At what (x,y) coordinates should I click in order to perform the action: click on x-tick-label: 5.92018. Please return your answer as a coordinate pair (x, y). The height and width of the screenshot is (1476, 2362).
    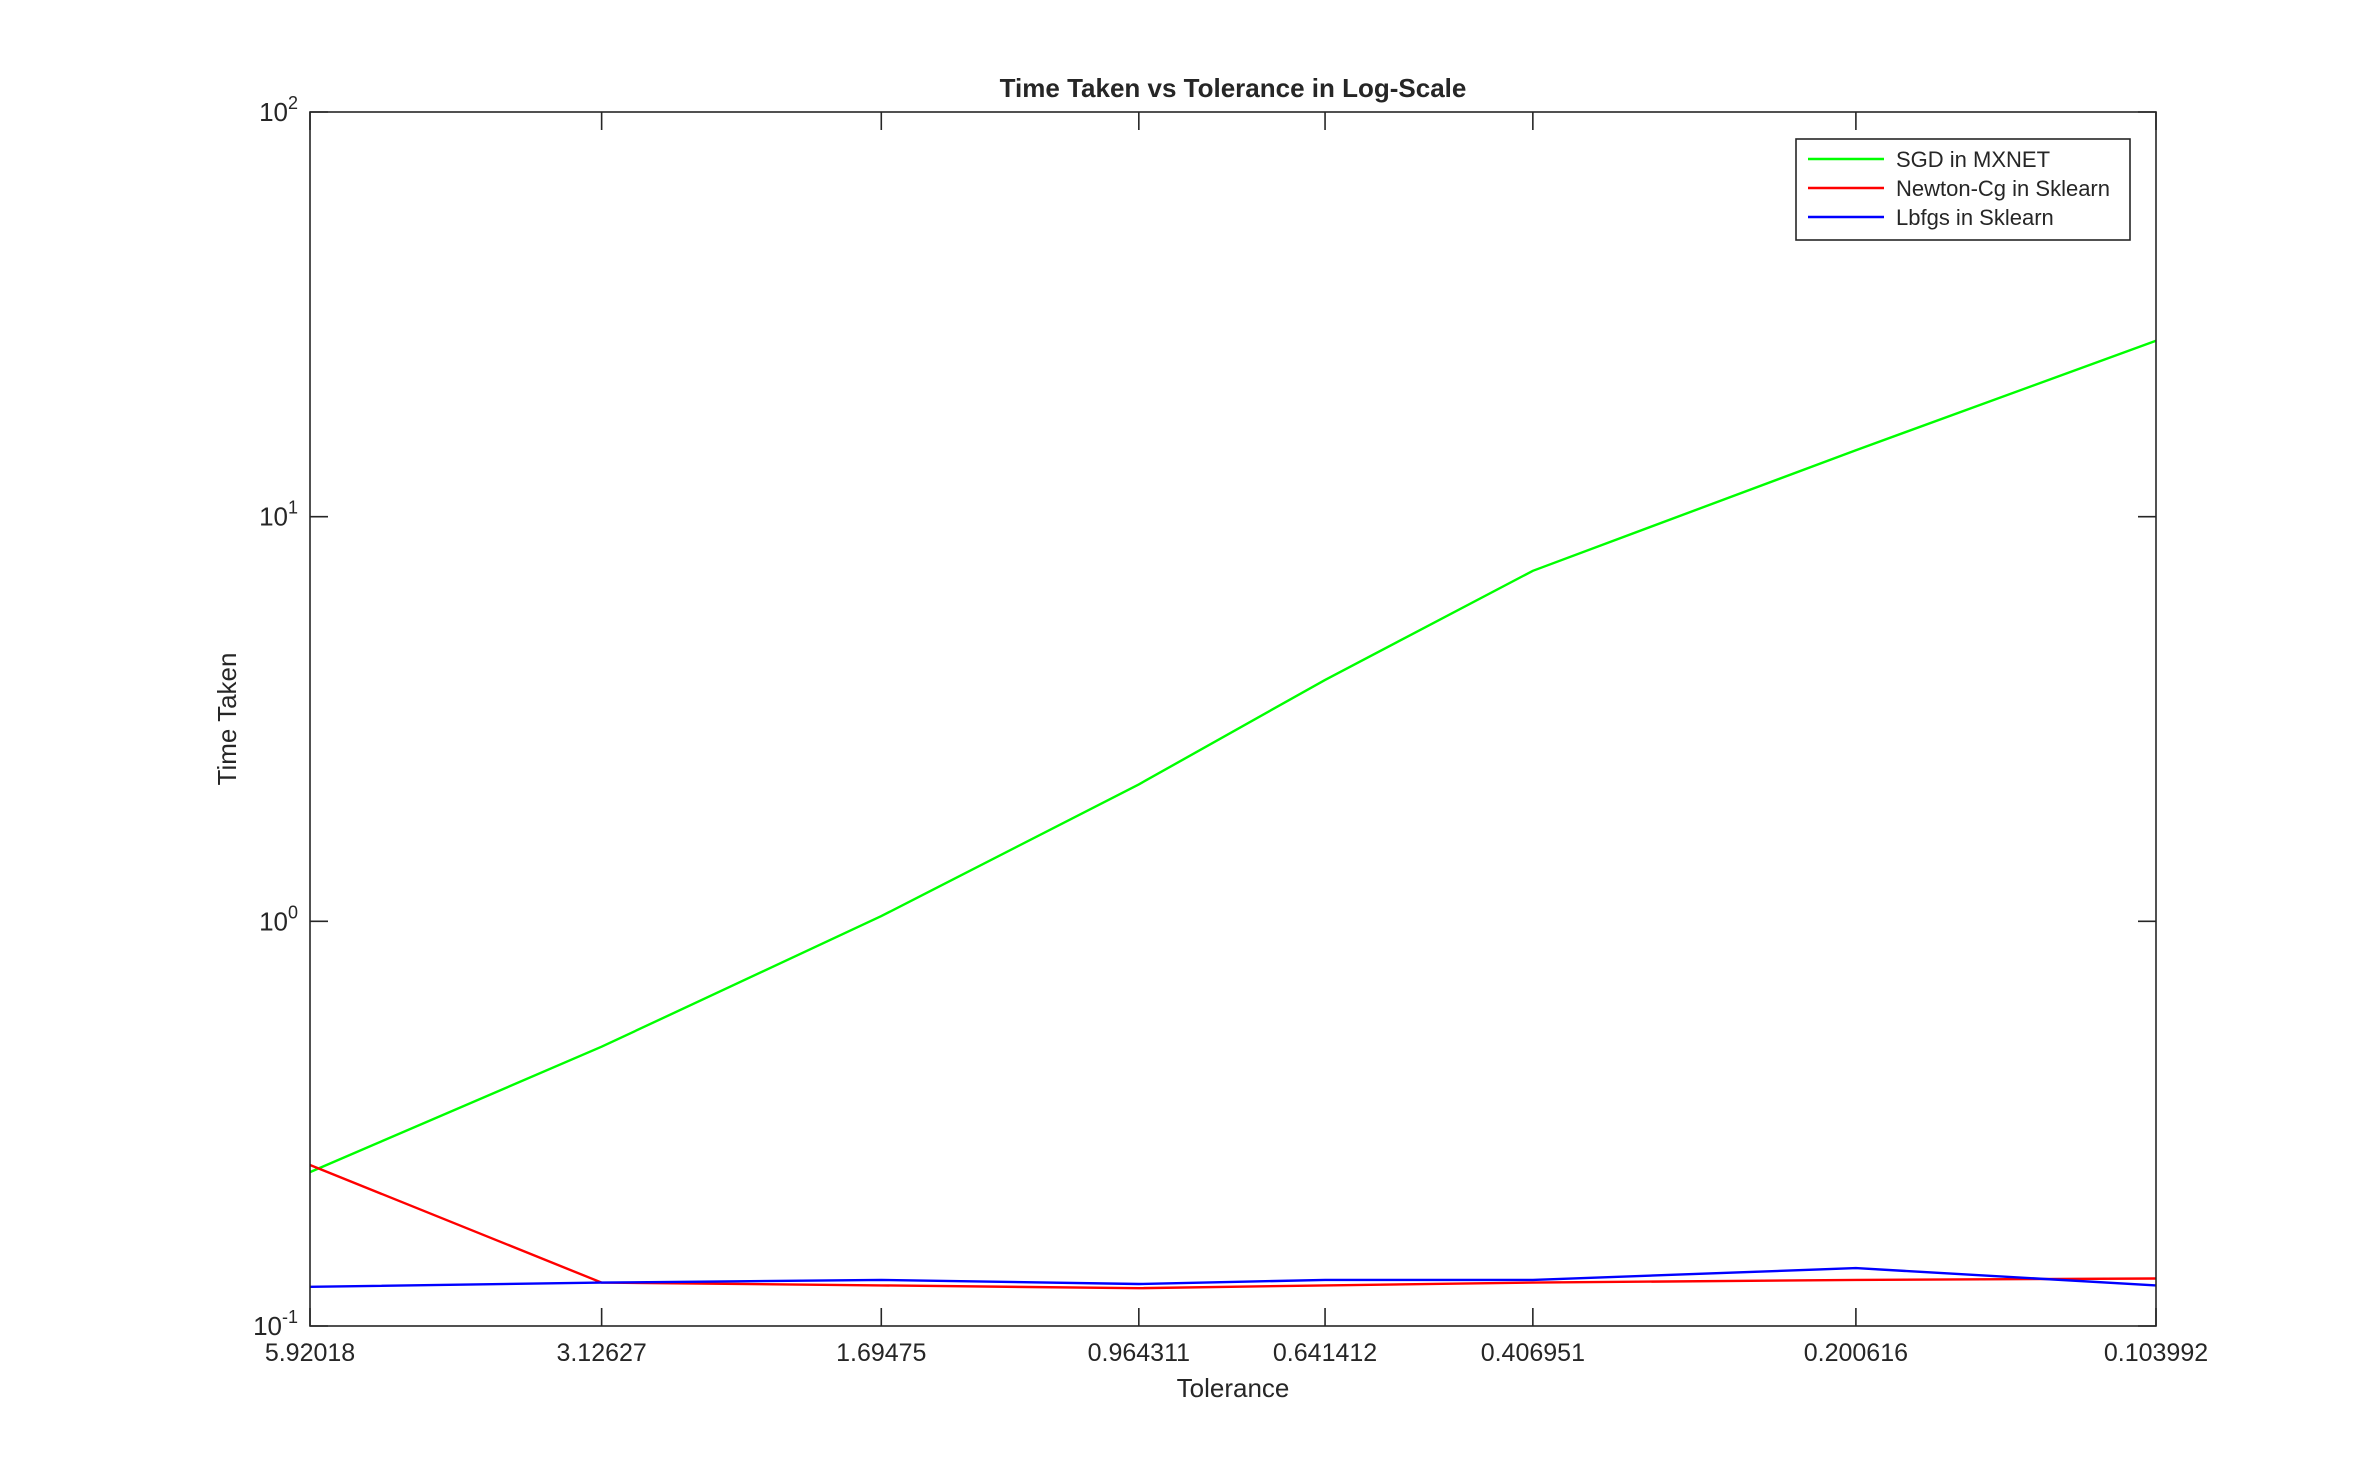
    Looking at the image, I should click on (310, 1353).